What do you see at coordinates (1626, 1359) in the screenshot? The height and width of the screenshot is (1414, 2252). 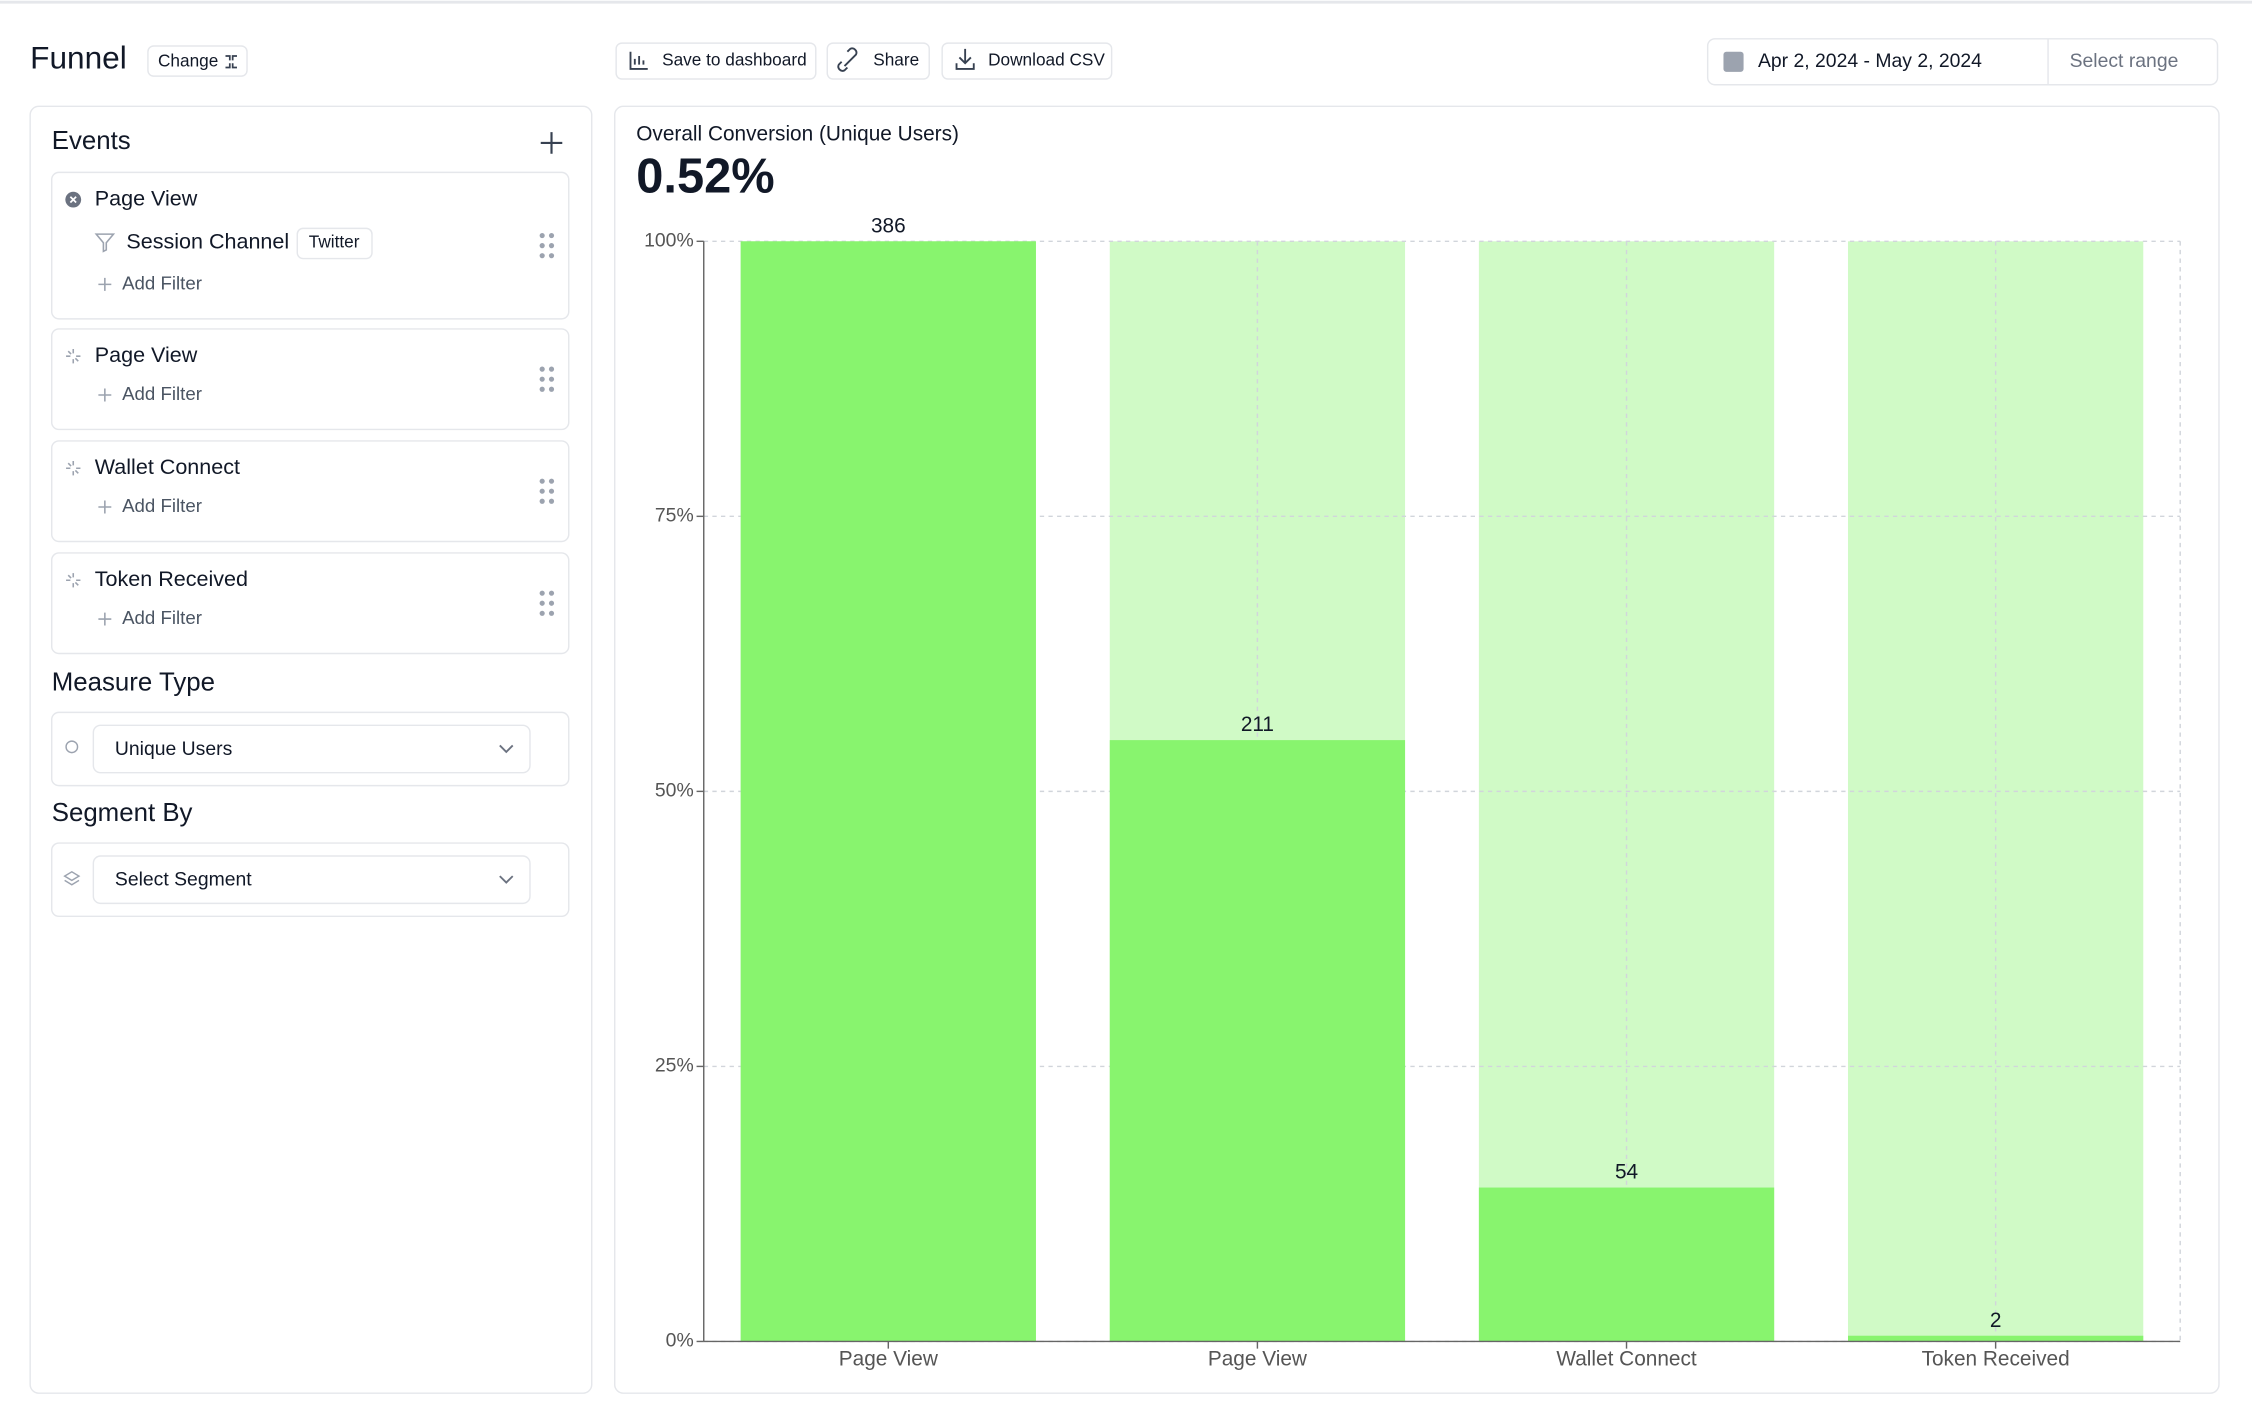 I see `x-tick-label: Wallet Connect` at bounding box center [1626, 1359].